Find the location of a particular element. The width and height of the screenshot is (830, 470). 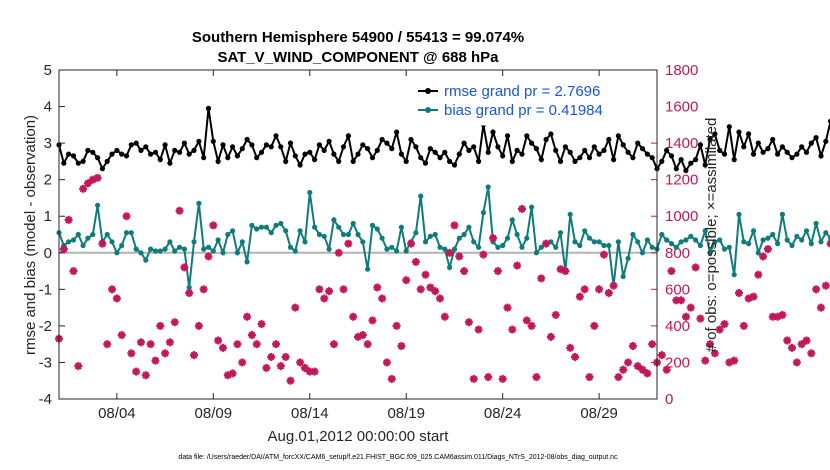

series-rmse is located at coordinates (443, 139).